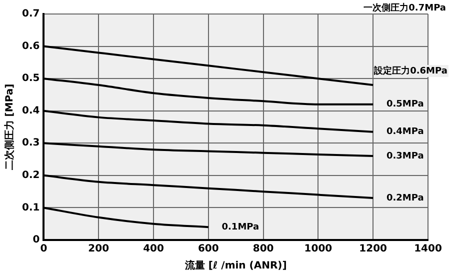 The image size is (450, 276). Describe the element at coordinates (373, 249) in the screenshot. I see `x-tick-label: 1200` at that location.